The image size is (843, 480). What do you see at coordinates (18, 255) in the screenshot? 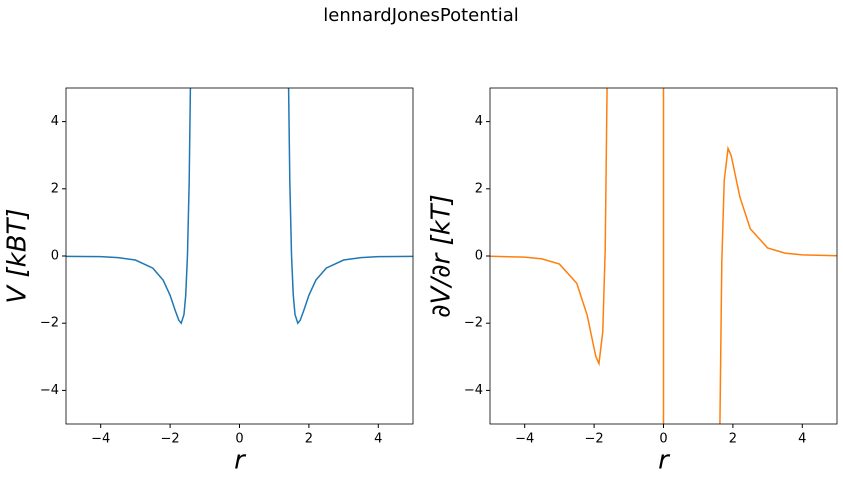
I see `y-axis-label: V [kBT]` at bounding box center [18, 255].